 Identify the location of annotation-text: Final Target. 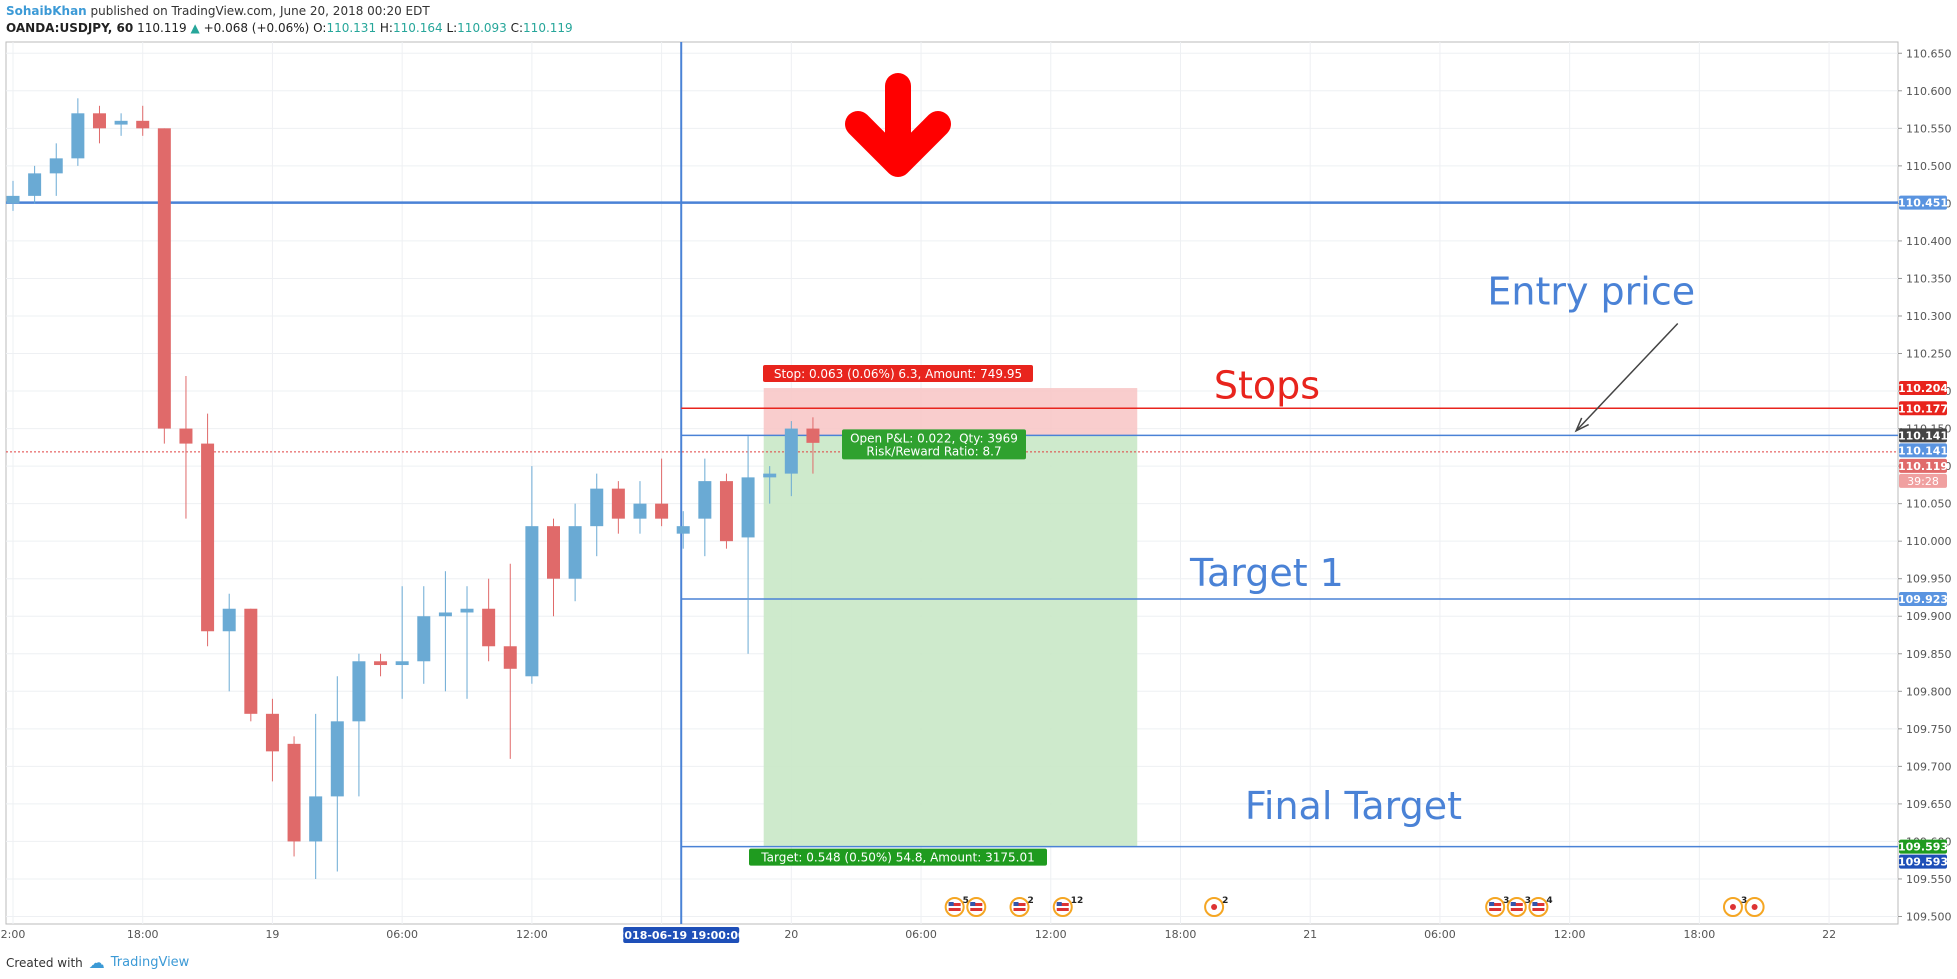
(1353, 806).